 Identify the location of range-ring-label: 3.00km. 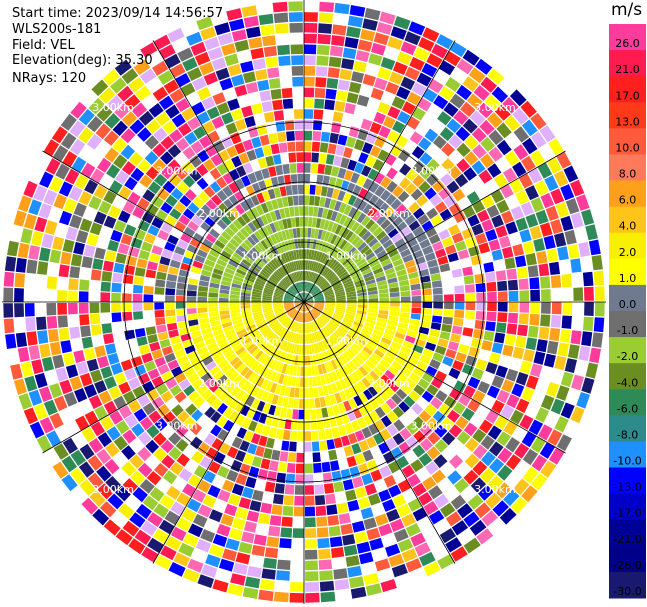
(177, 171).